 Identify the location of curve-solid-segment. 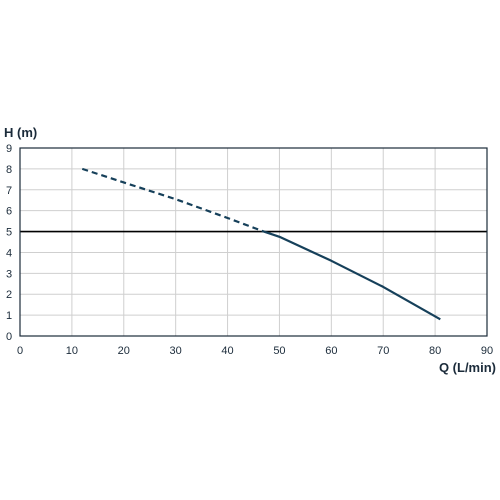
(352, 275).